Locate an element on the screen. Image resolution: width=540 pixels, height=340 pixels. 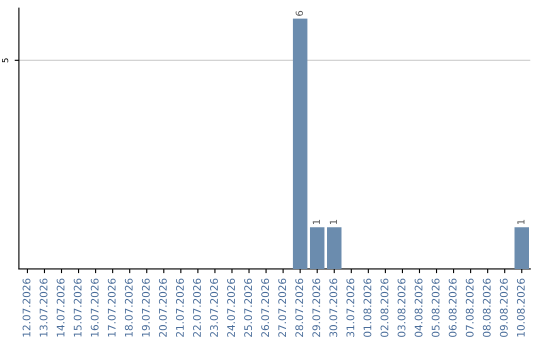
x-tick-label: 26.07.2026 is located at coordinates (265, 307).